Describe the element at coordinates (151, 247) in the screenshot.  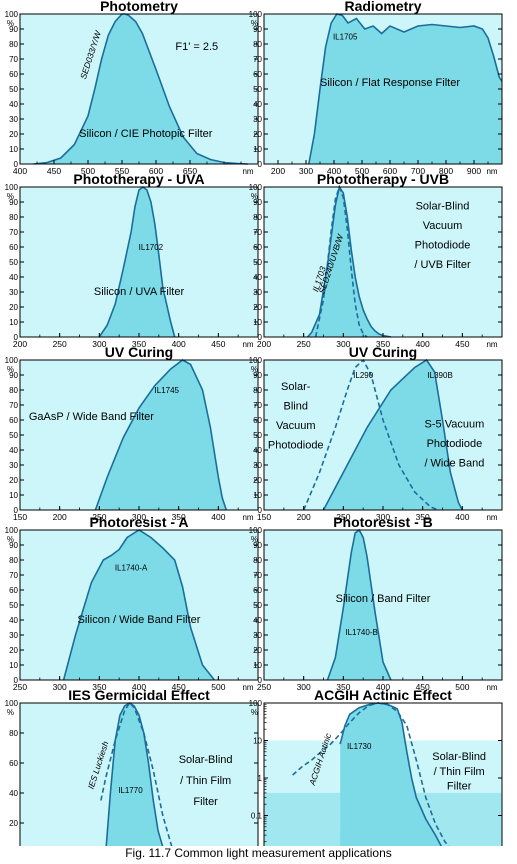
I see `annotation-label: IL1702` at that location.